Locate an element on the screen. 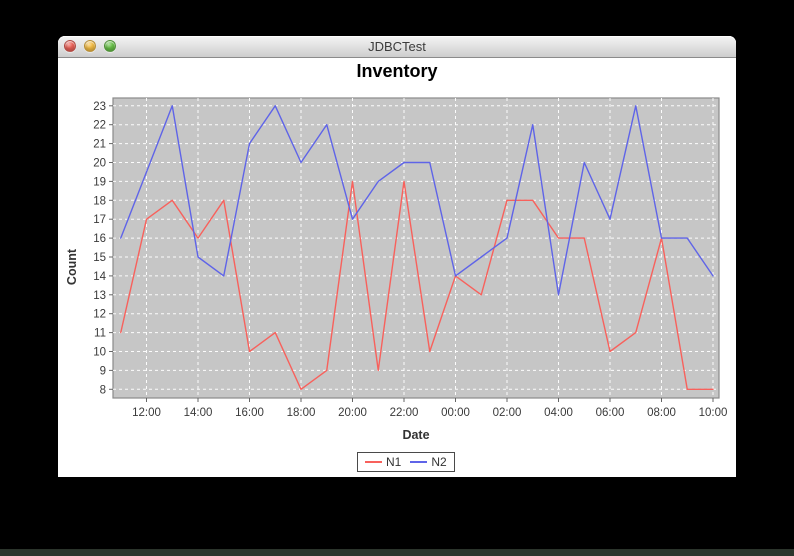  svg-text: 13 is located at coordinates (99, 296).